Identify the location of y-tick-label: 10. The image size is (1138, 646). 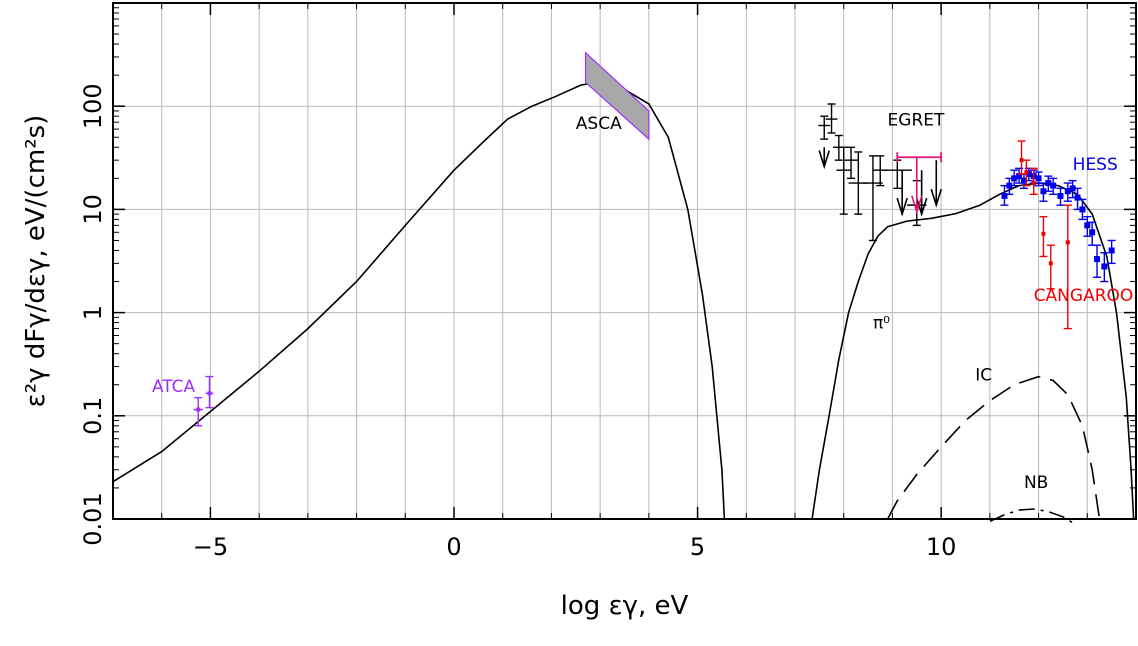
(93, 209).